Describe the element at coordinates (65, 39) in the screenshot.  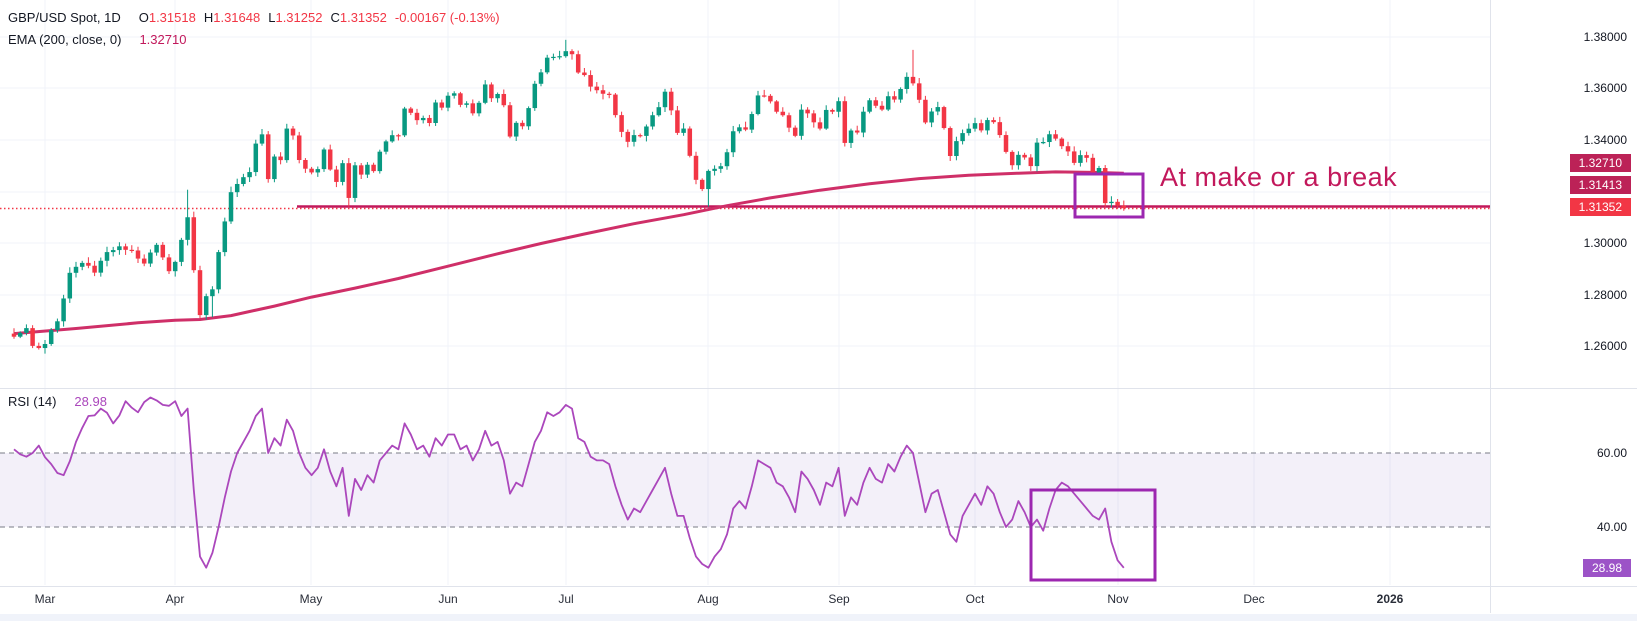
I see `ema-label: EMA (200, close, 0)` at that location.